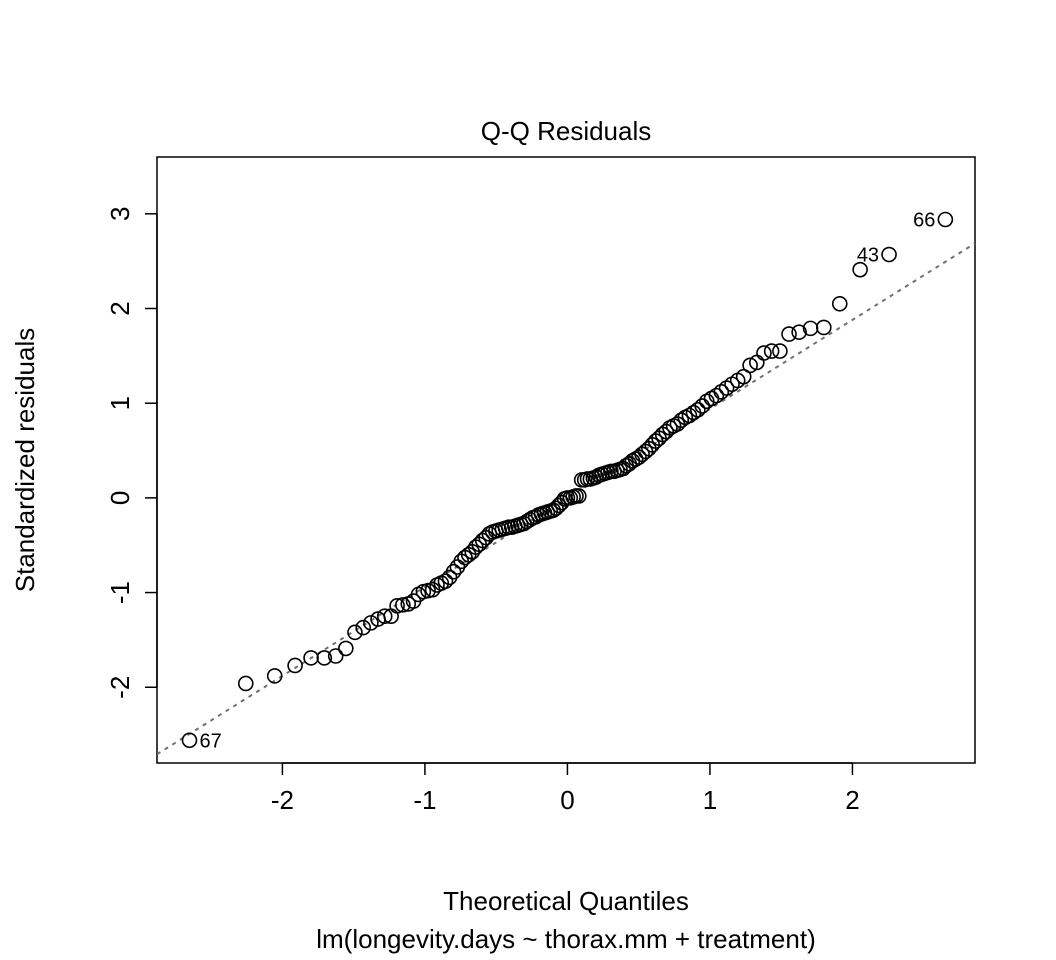  I want to click on point-label: 43, so click(868, 256).